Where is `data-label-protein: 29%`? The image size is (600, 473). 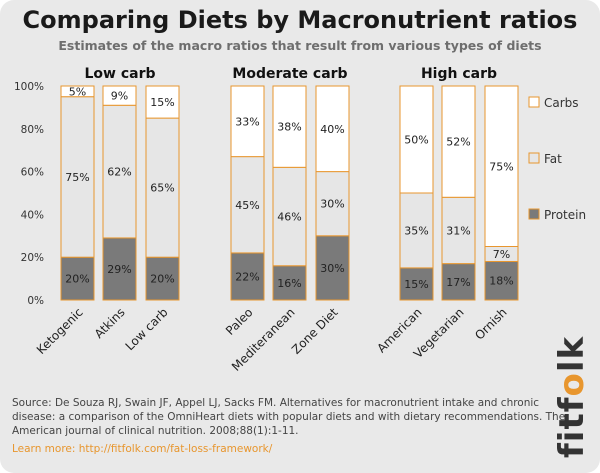 data-label-protein: 29% is located at coordinates (119, 269).